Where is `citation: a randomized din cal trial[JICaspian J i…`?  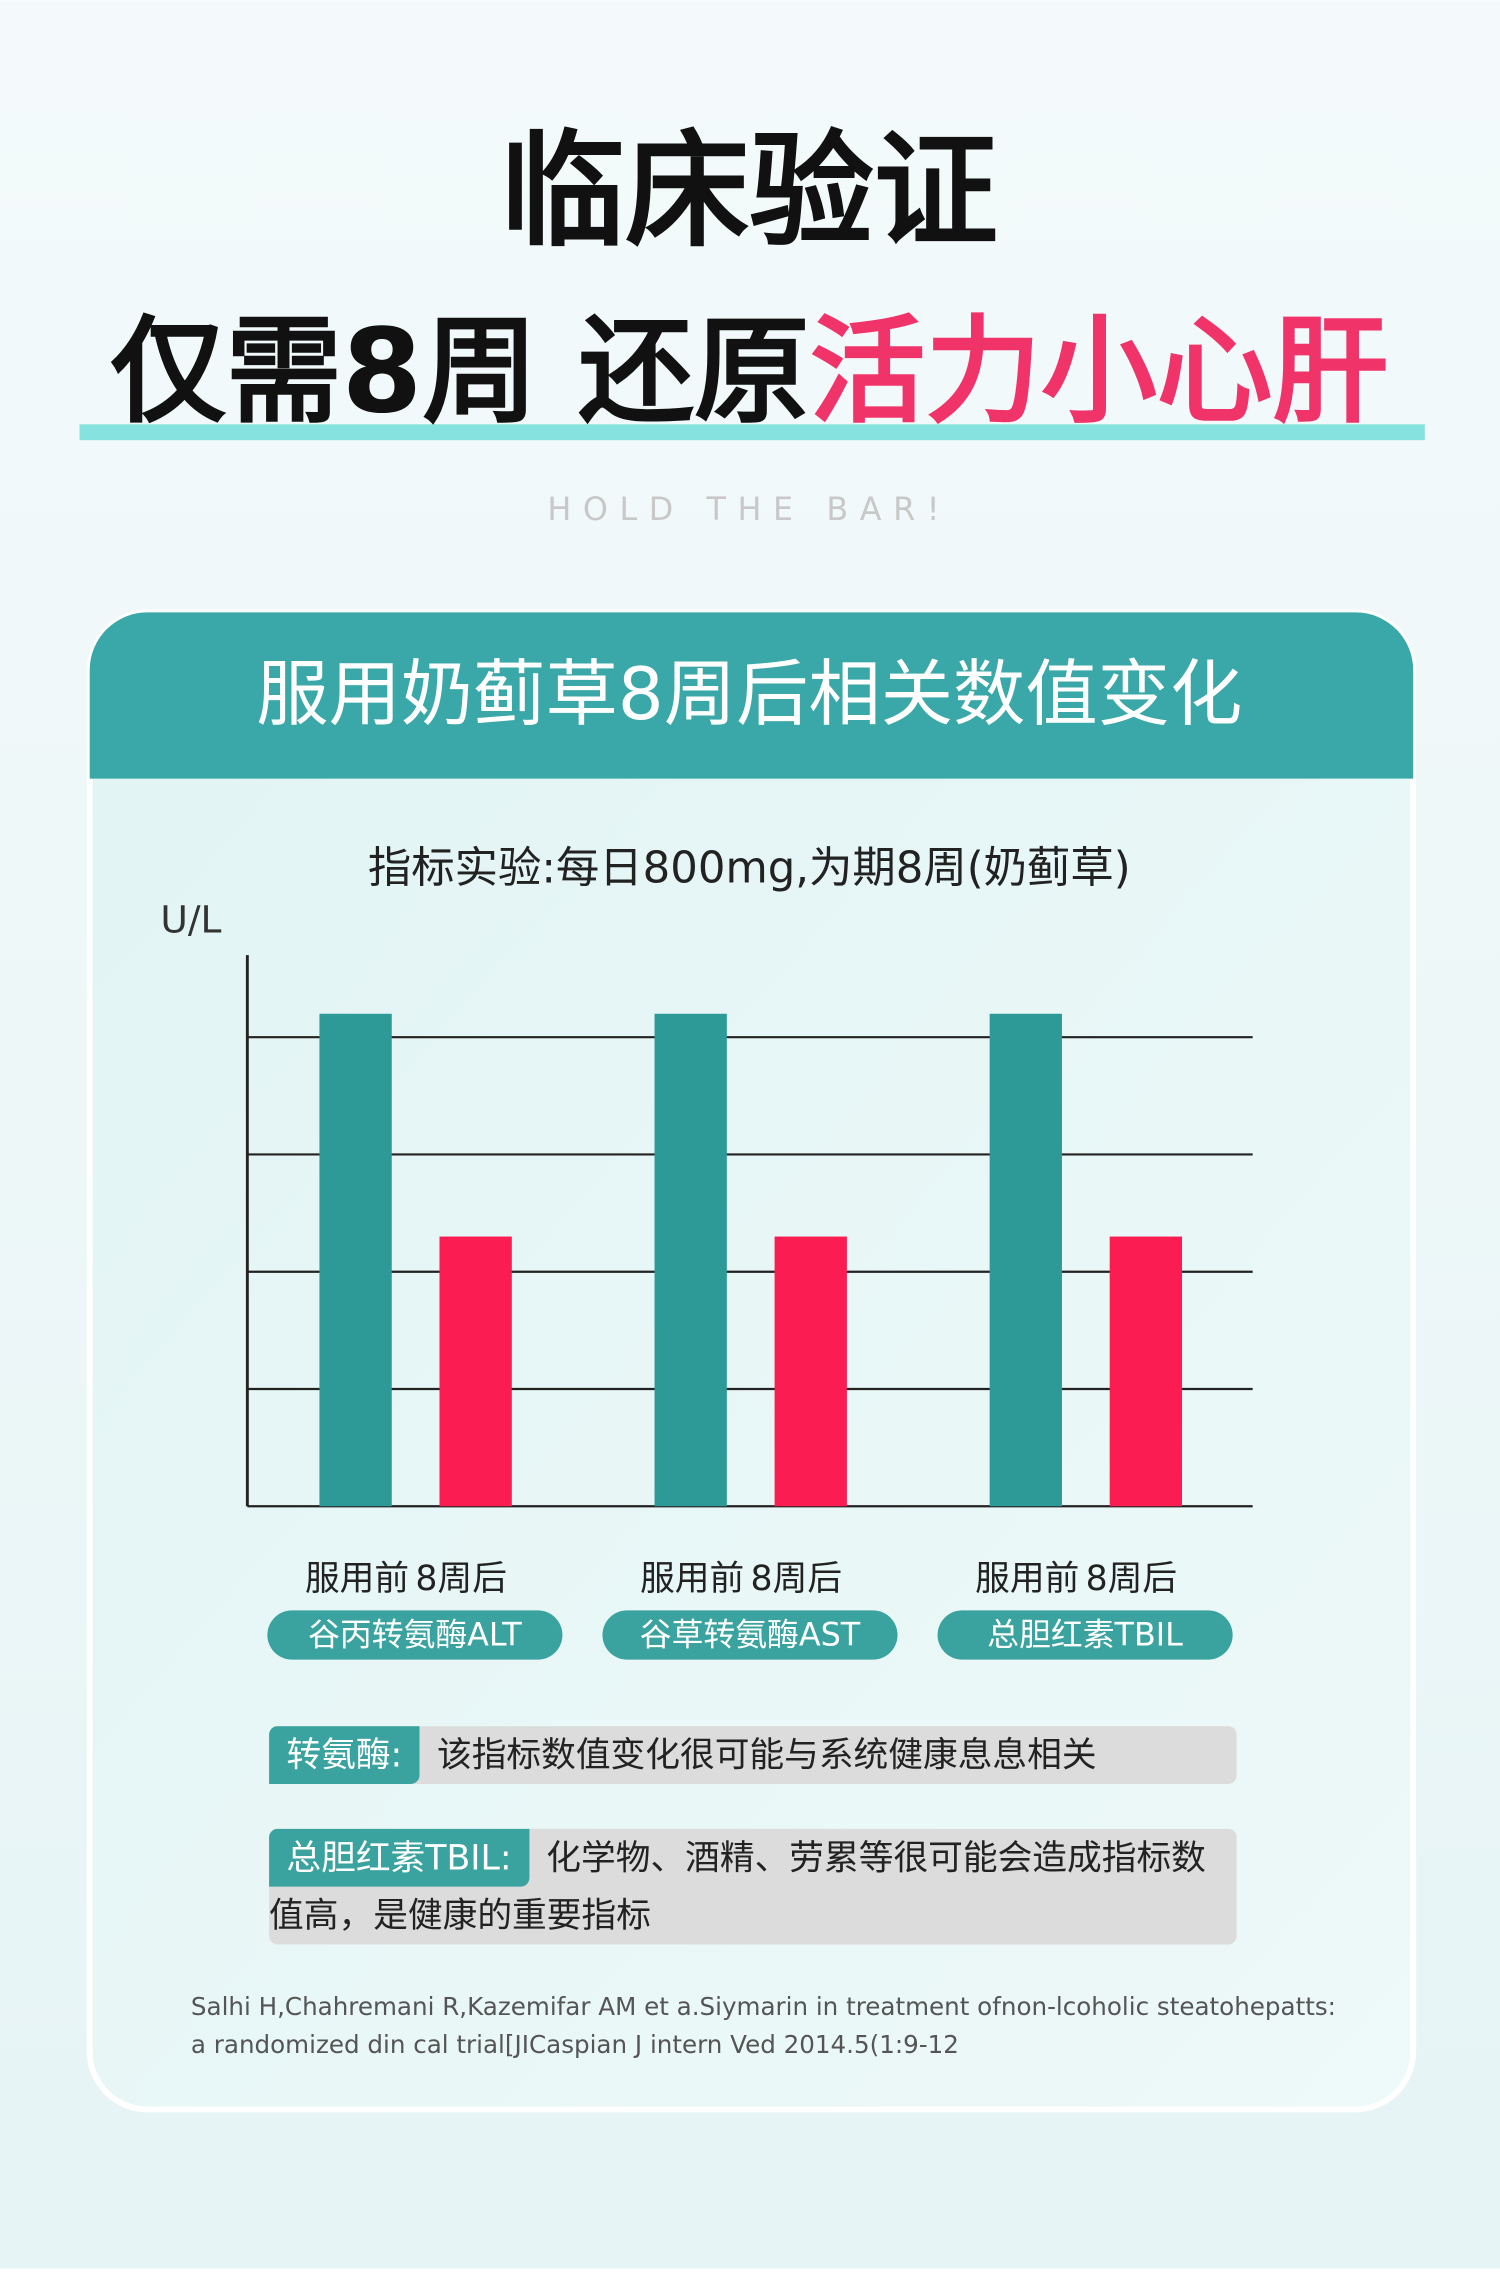
citation: a randomized din cal trial[JICaspian J i… is located at coordinates (575, 2044).